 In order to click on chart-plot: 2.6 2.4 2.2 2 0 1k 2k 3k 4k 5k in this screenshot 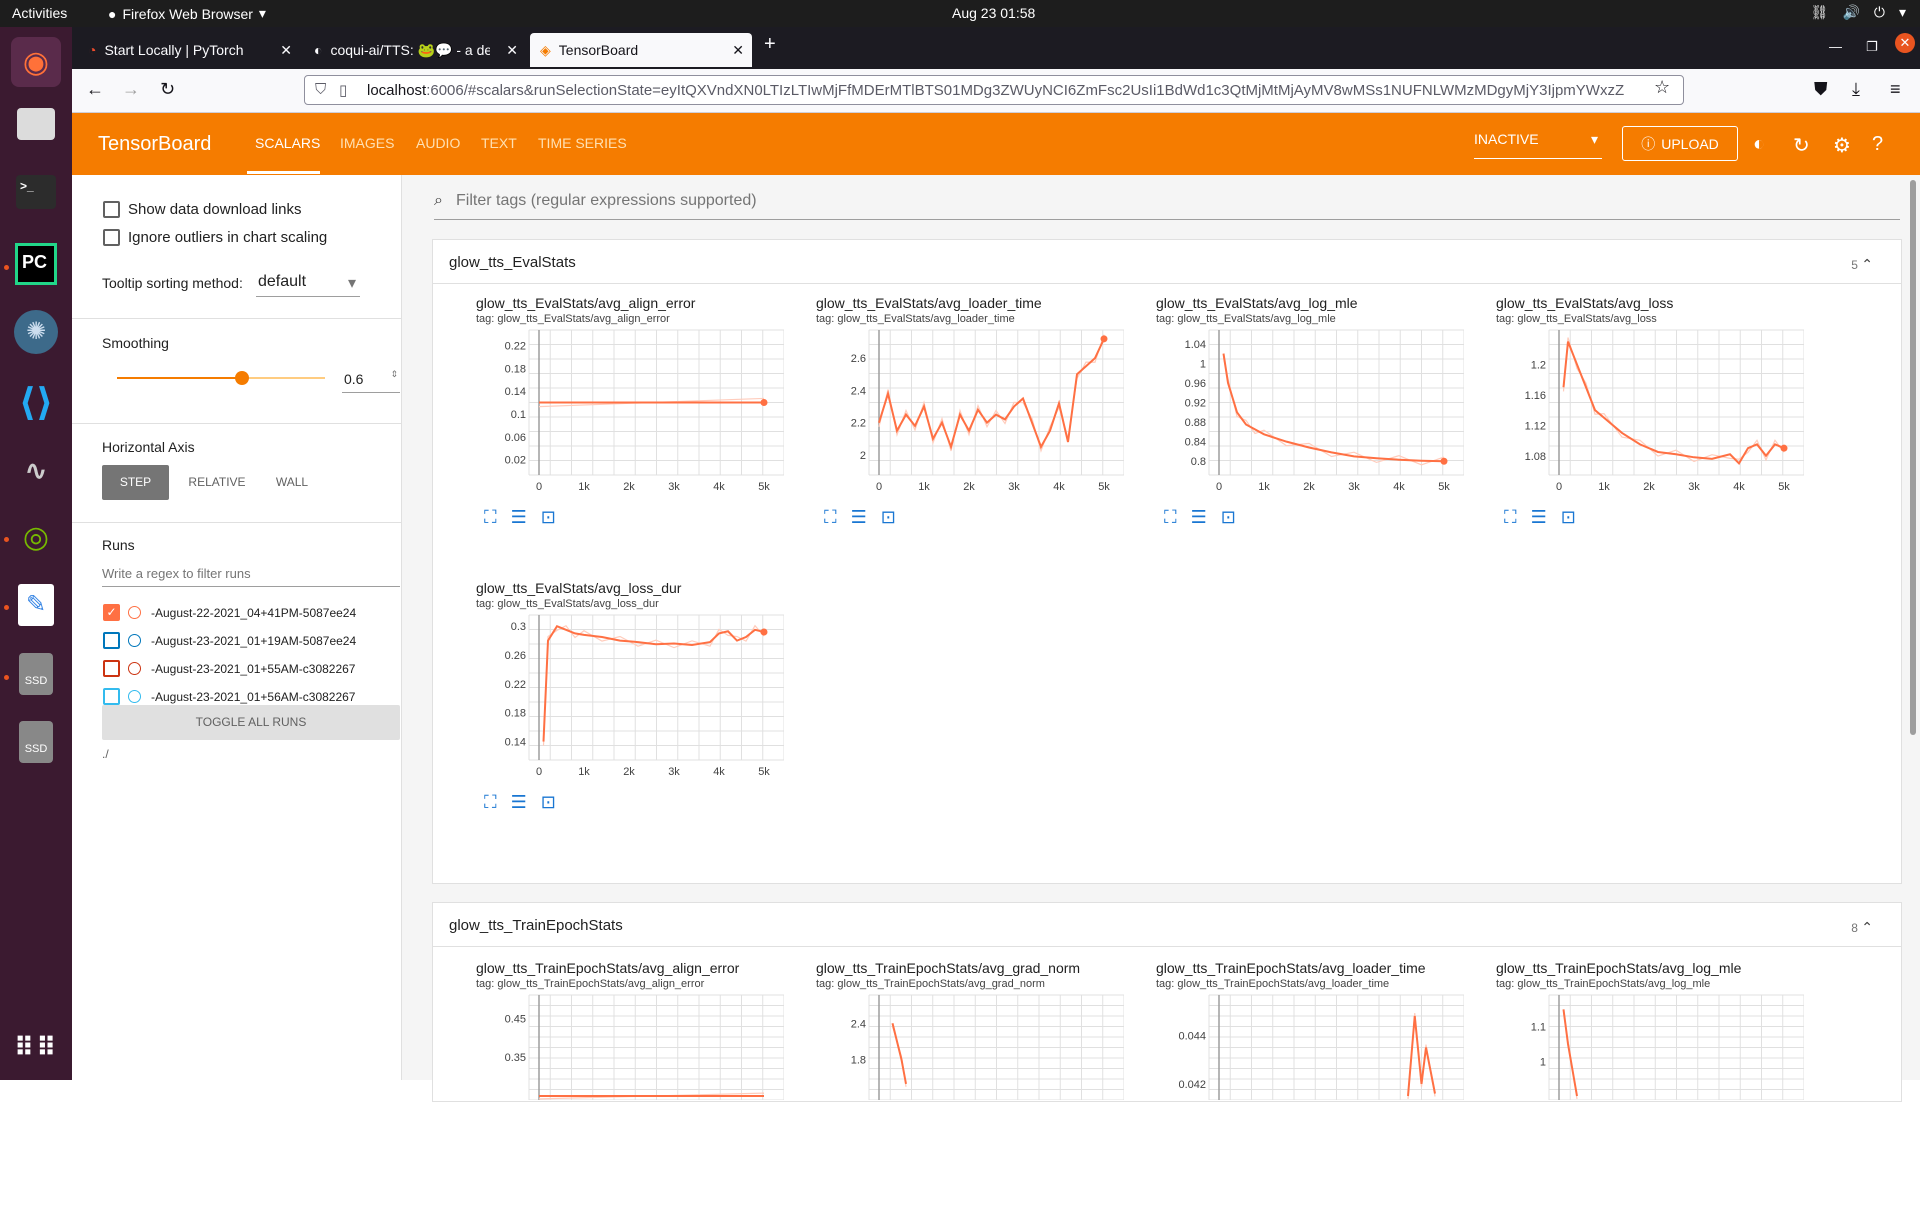, I will do `click(959, 415)`.